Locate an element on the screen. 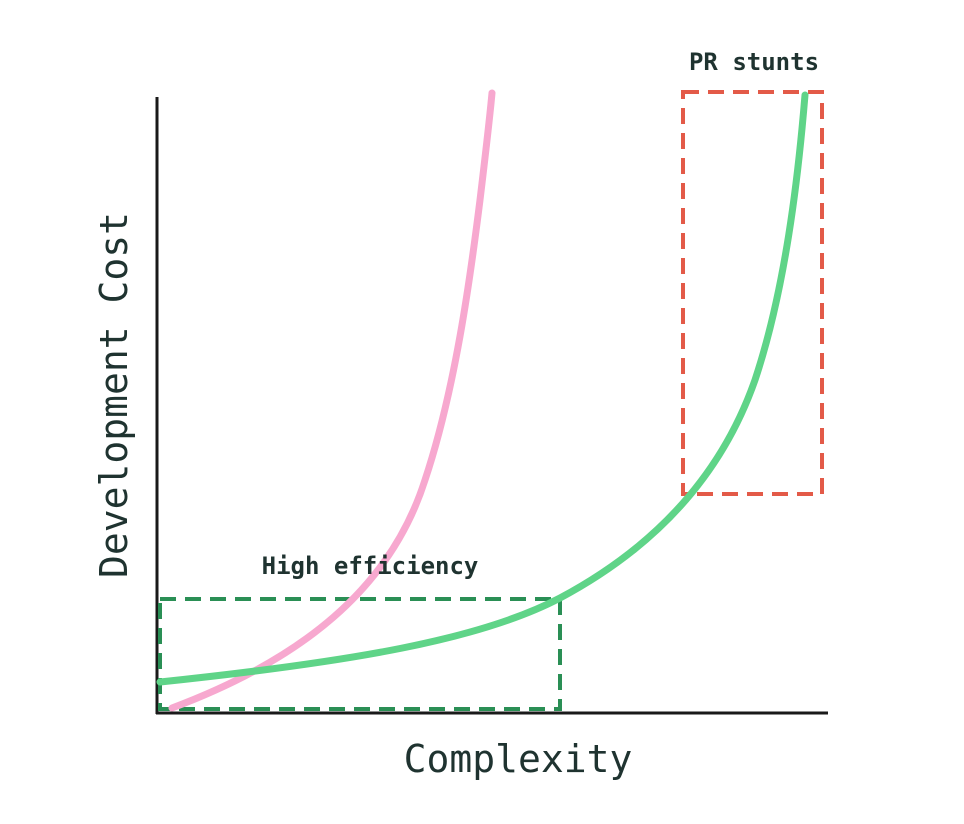  y-axis-label: Development Cost is located at coordinates (114, 395).